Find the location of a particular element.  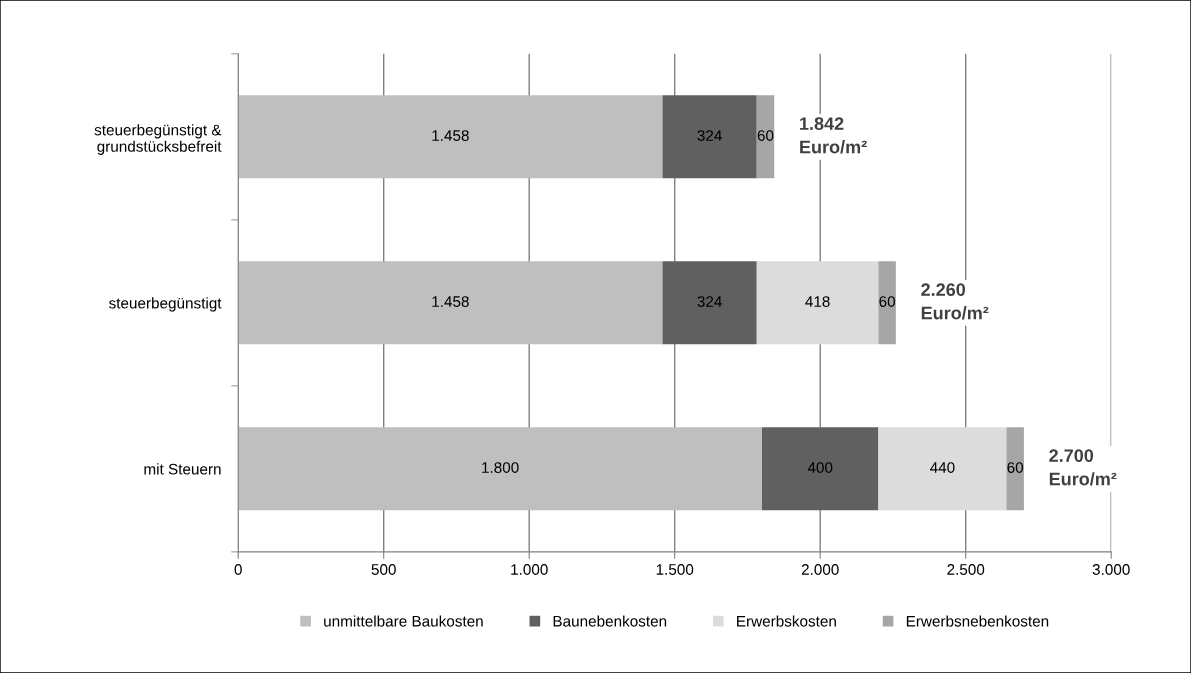

data-label: 418 is located at coordinates (817, 301).